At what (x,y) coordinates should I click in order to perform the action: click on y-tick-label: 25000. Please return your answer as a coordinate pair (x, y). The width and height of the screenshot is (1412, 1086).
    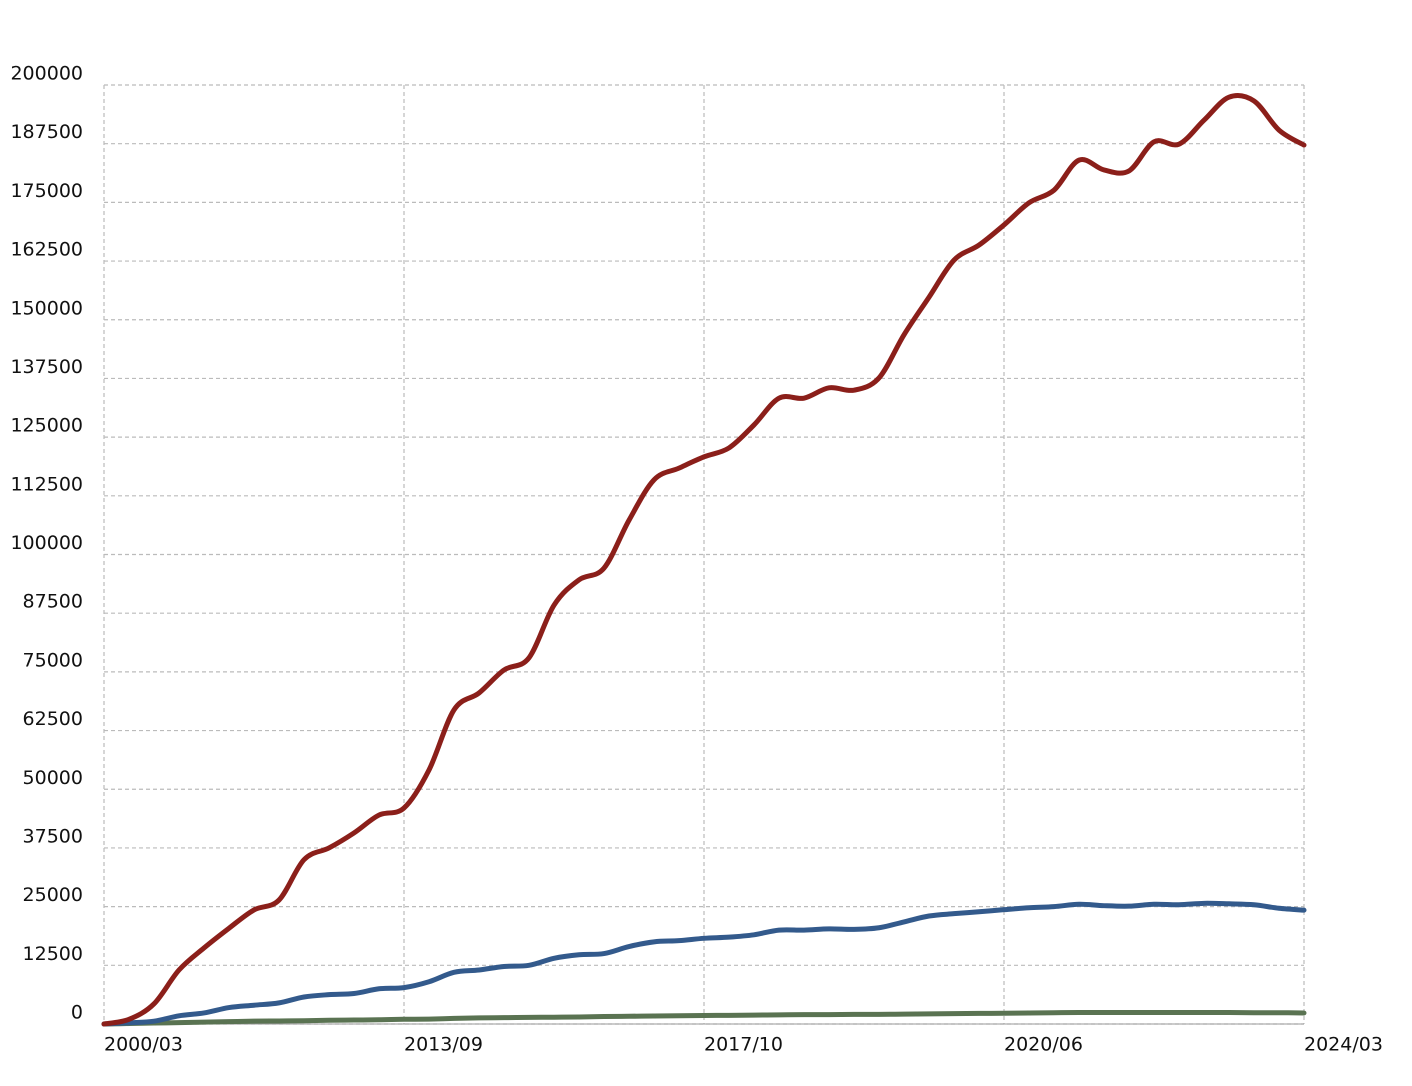
    Looking at the image, I should click on (53, 895).